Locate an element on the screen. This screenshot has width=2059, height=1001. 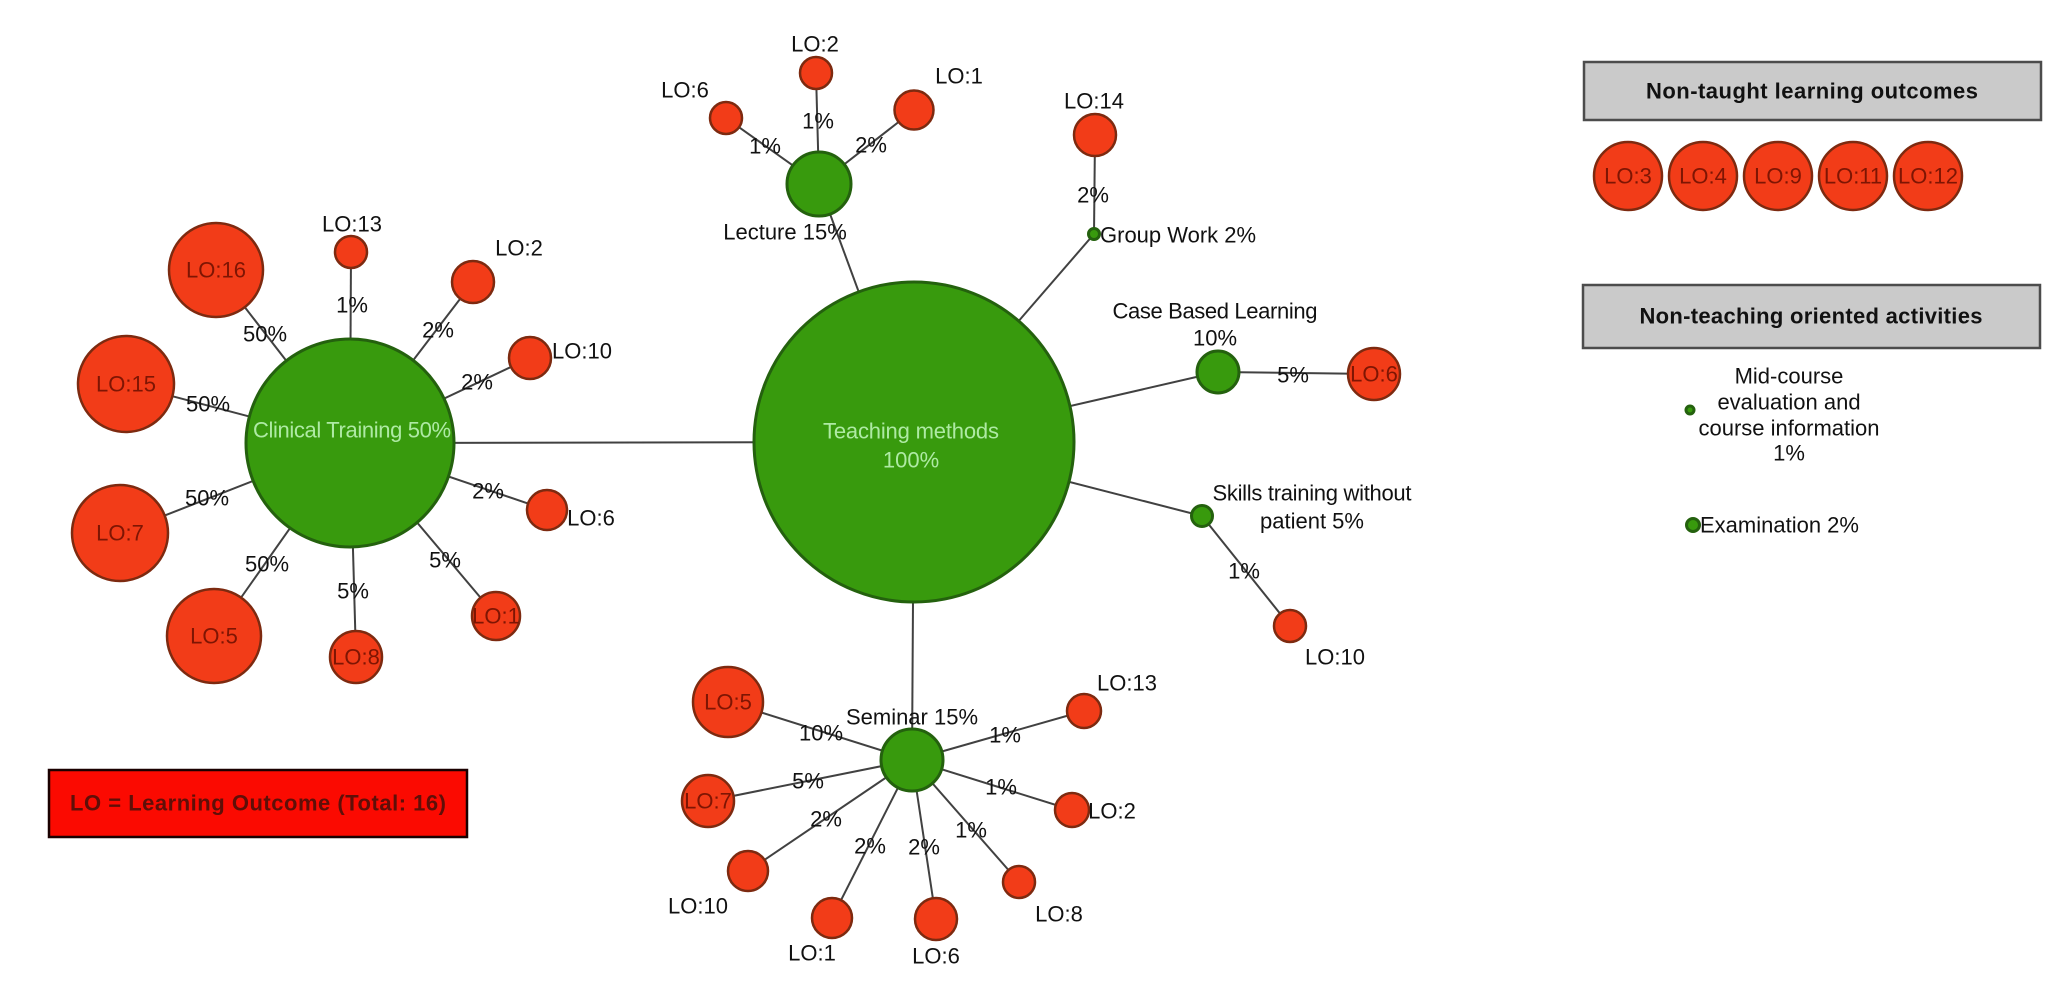
svg-text: Seminar 15% is located at coordinates (912, 717).